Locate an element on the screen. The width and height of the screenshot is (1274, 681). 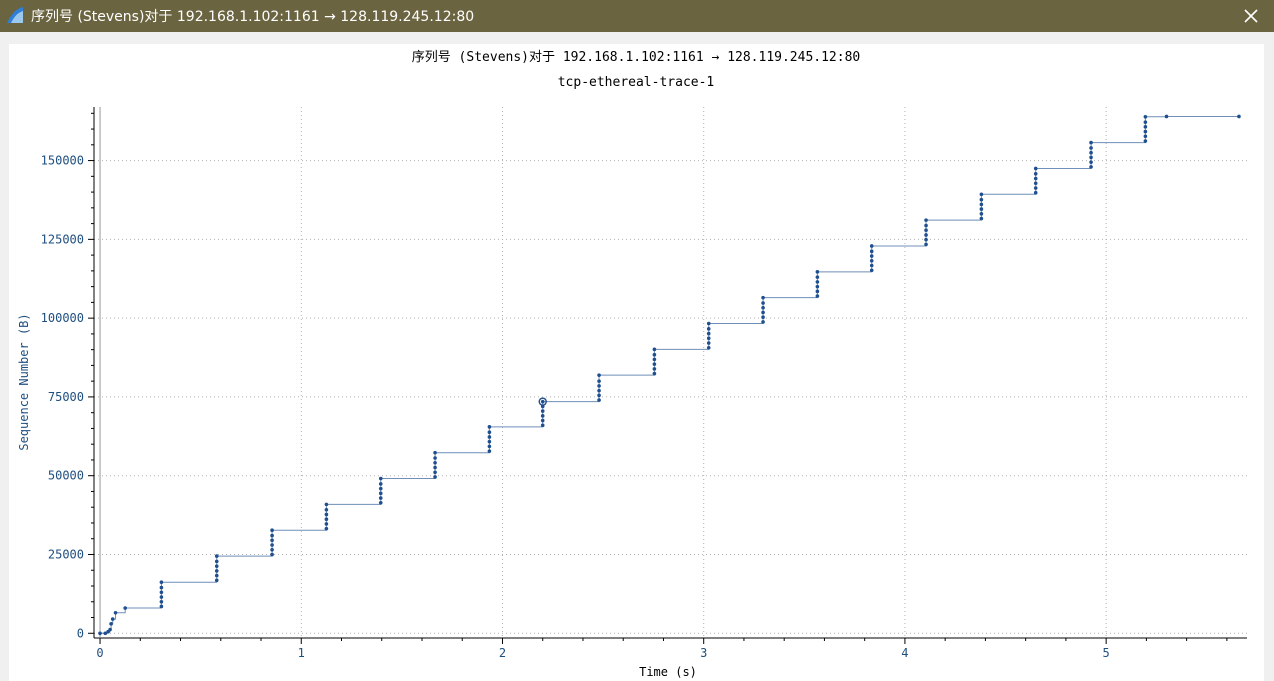
y-tick-label: 25000 is located at coordinates (66, 554).